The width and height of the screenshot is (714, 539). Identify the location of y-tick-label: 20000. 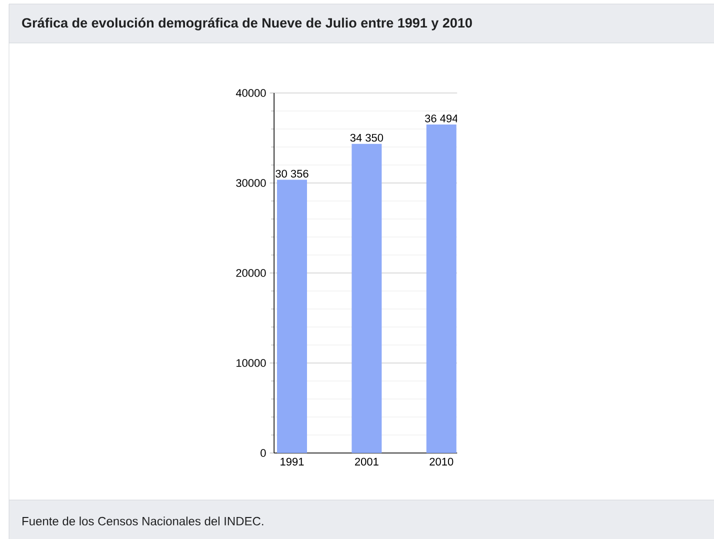
(251, 273).